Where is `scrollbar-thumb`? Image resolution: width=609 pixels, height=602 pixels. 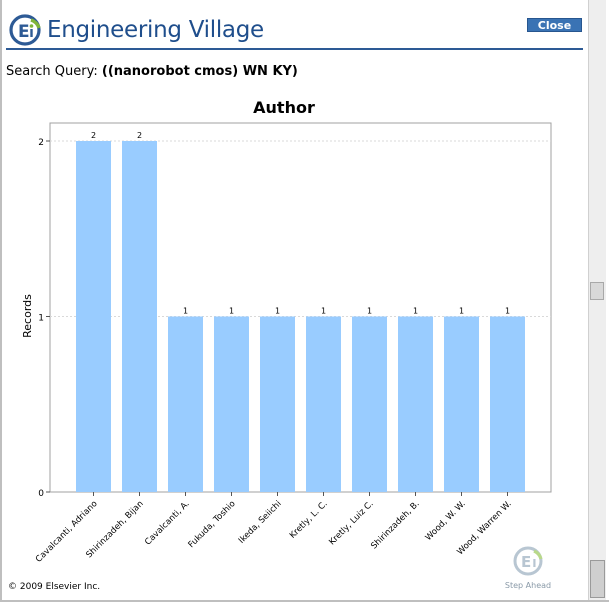 scrollbar-thumb is located at coordinates (597, 579).